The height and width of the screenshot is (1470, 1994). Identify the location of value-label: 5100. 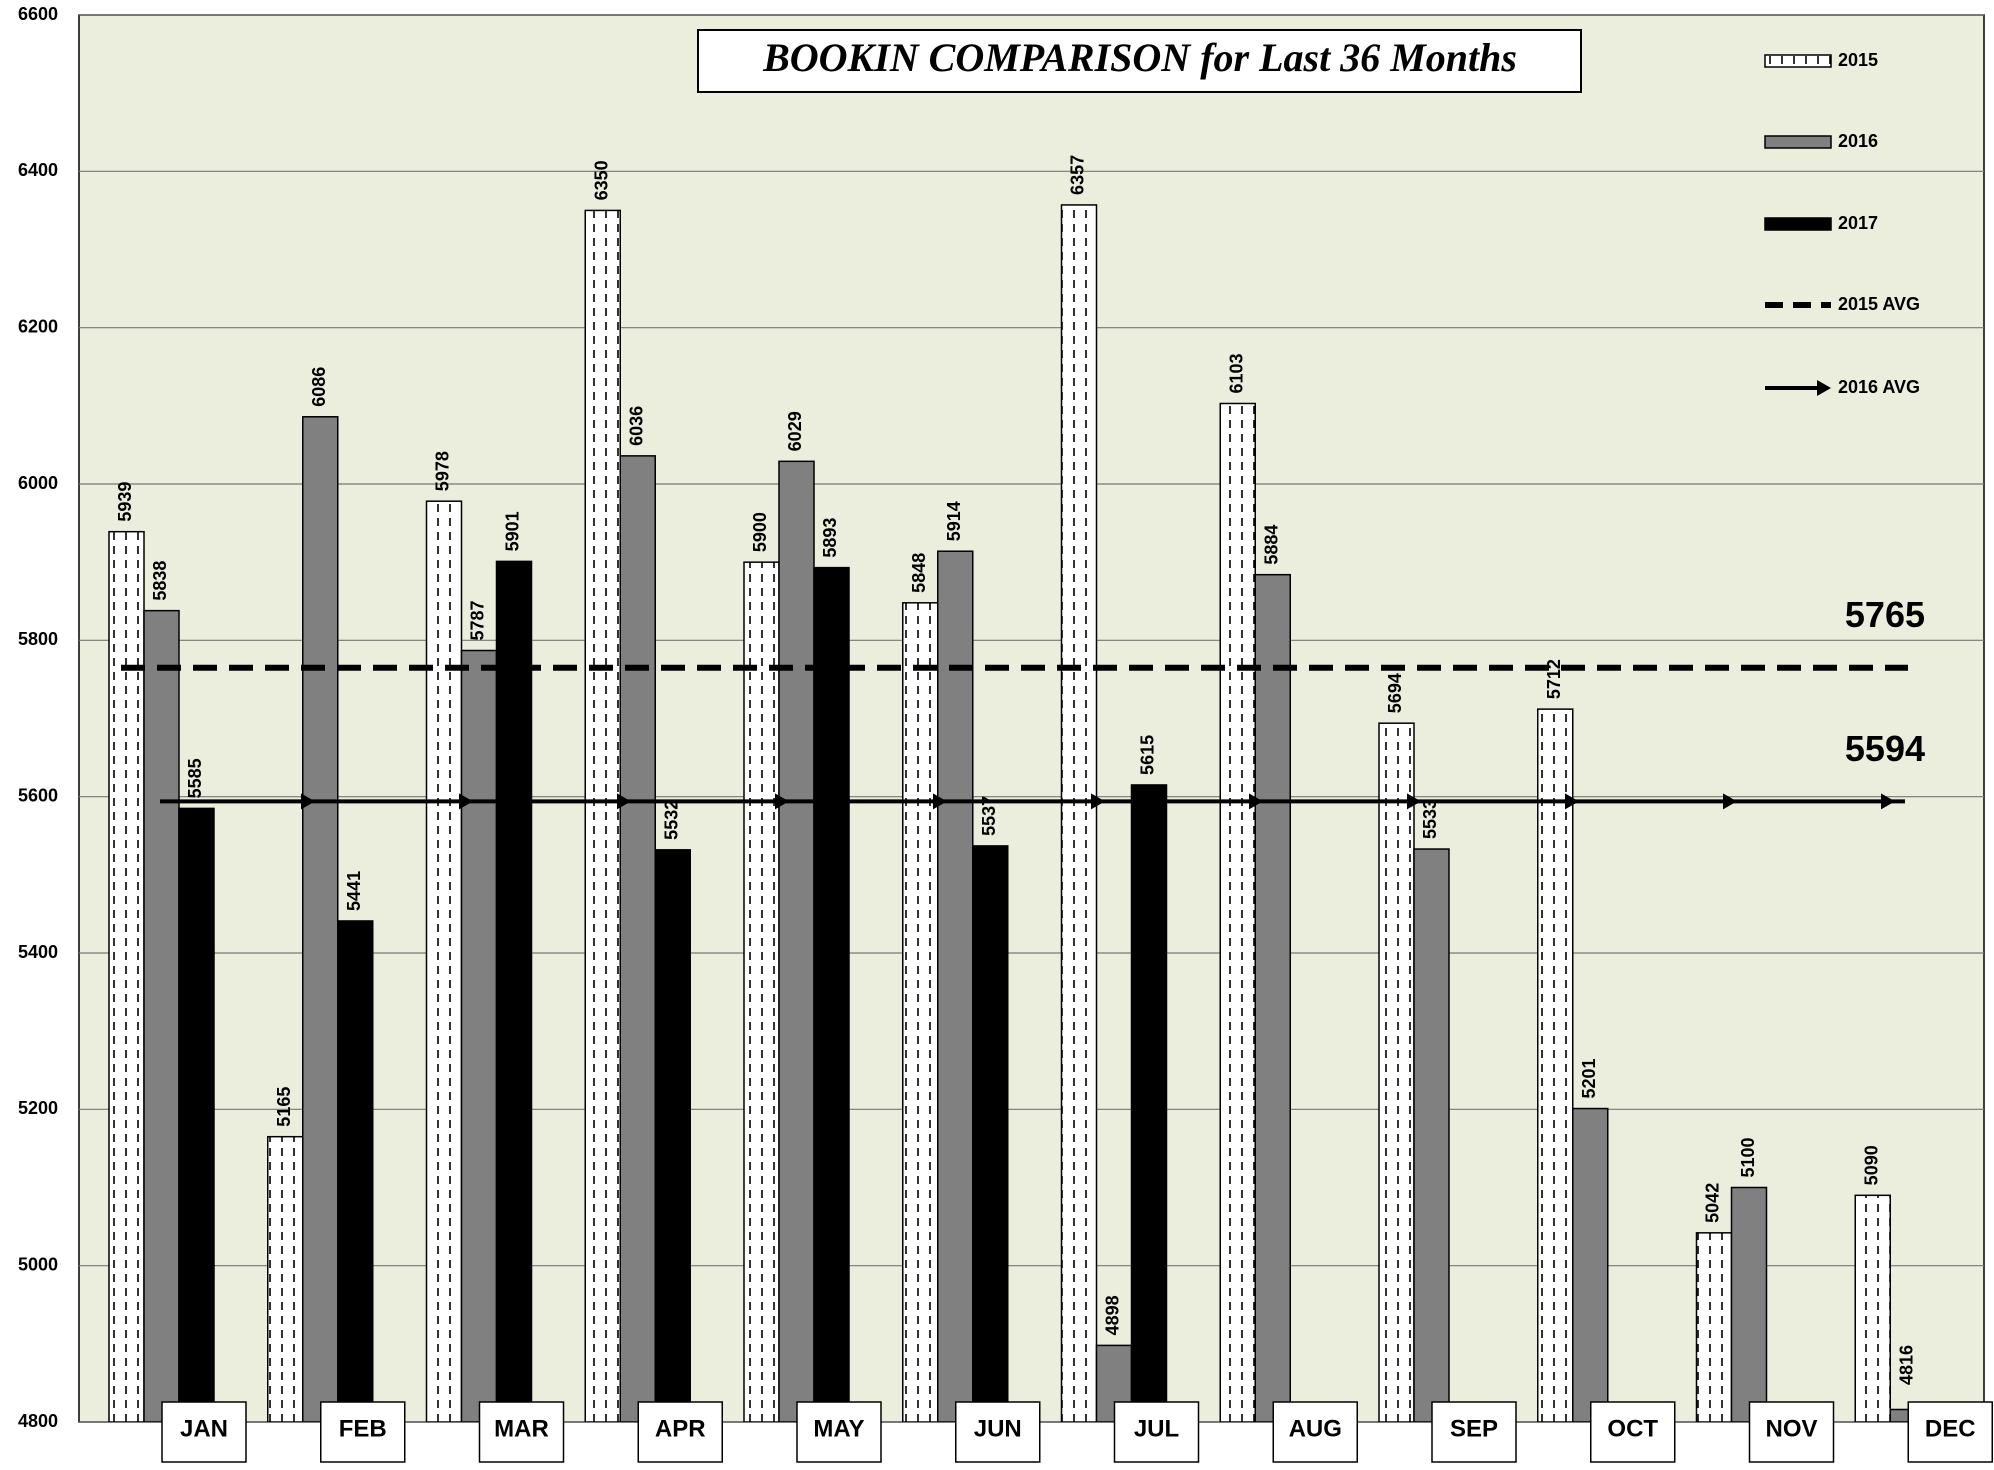
(1748, 1157).